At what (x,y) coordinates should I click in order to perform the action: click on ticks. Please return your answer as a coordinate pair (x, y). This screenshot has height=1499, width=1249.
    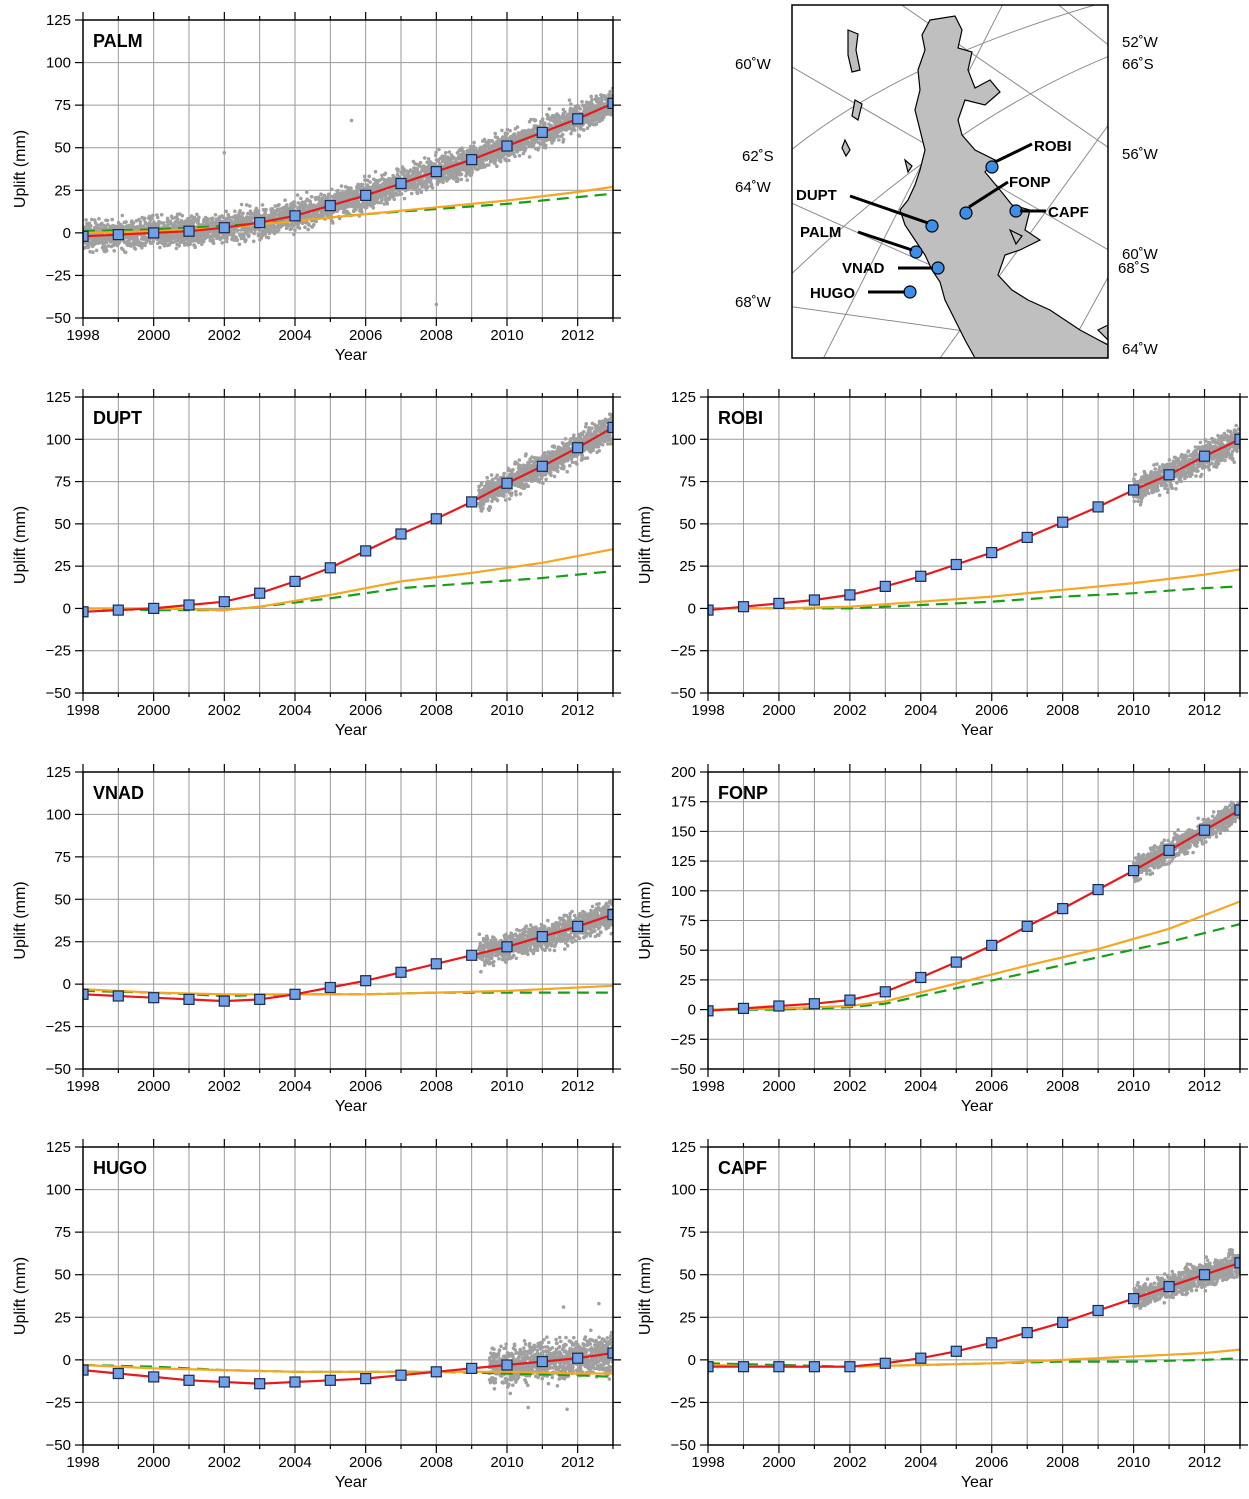
    Looking at the image, I should click on (348, 169).